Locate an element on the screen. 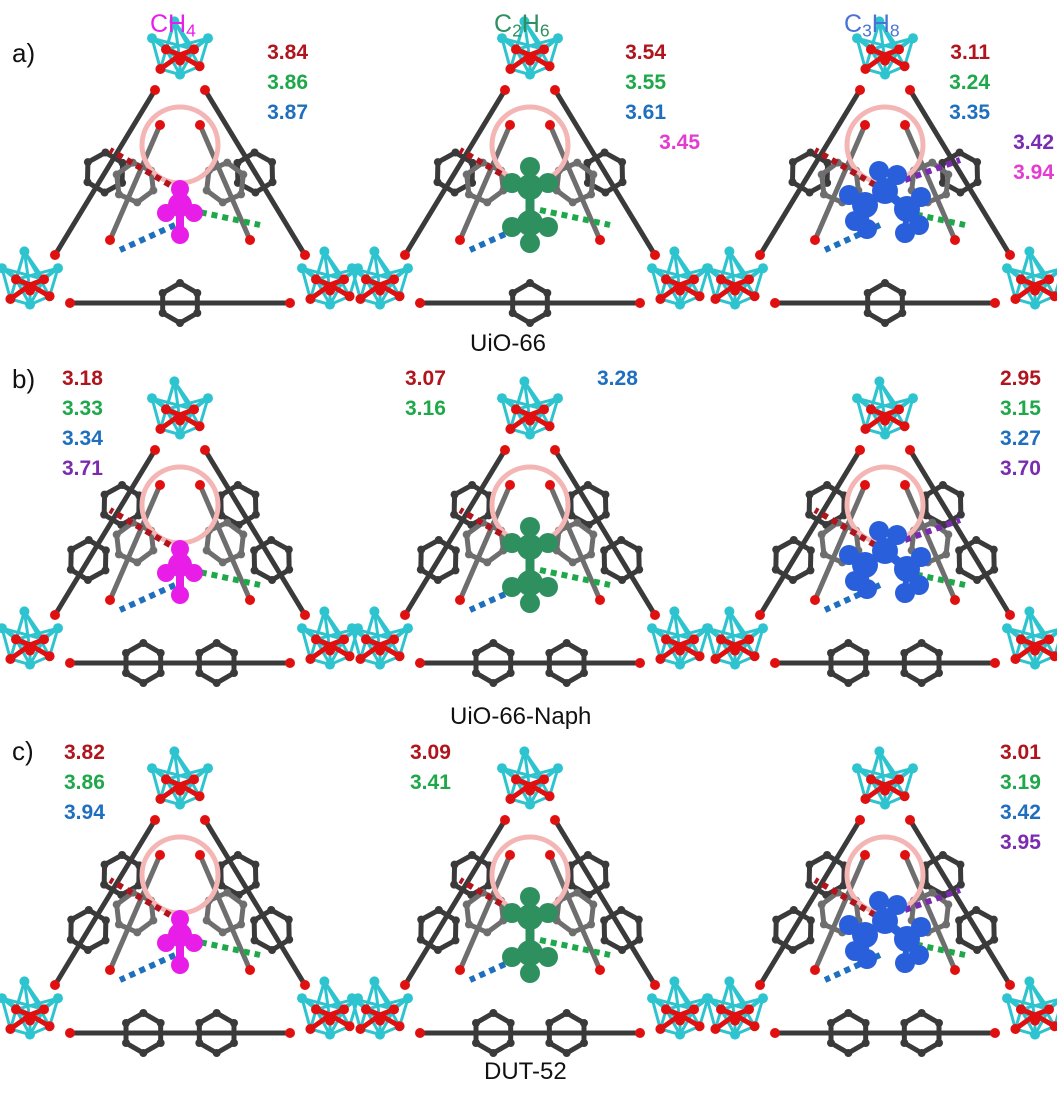 The image size is (1057, 1093). distance-value: 3.42 is located at coordinates (1033, 142).